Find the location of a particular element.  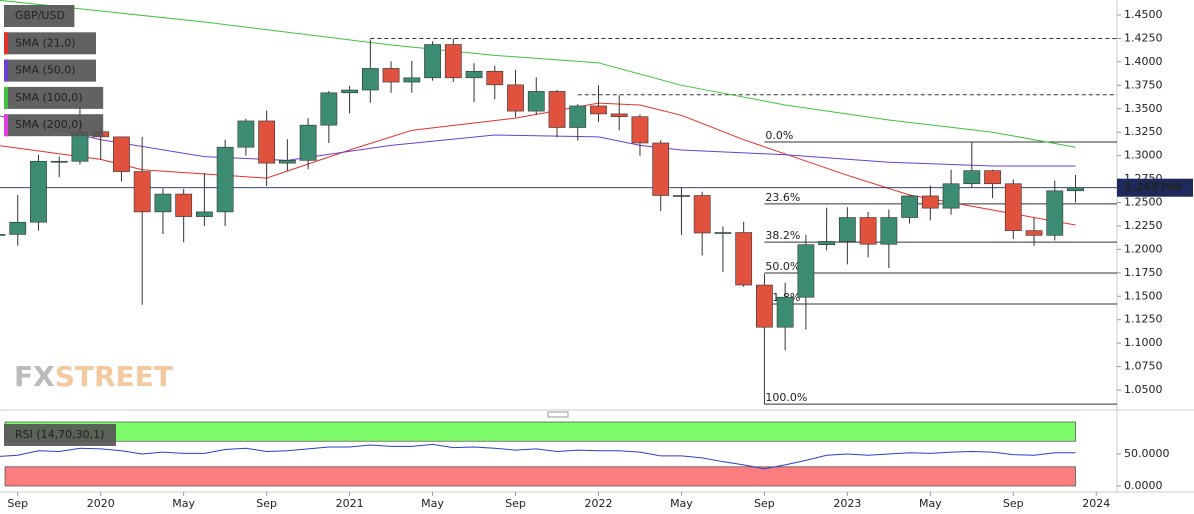

fib-label: 0.0% is located at coordinates (779, 135).